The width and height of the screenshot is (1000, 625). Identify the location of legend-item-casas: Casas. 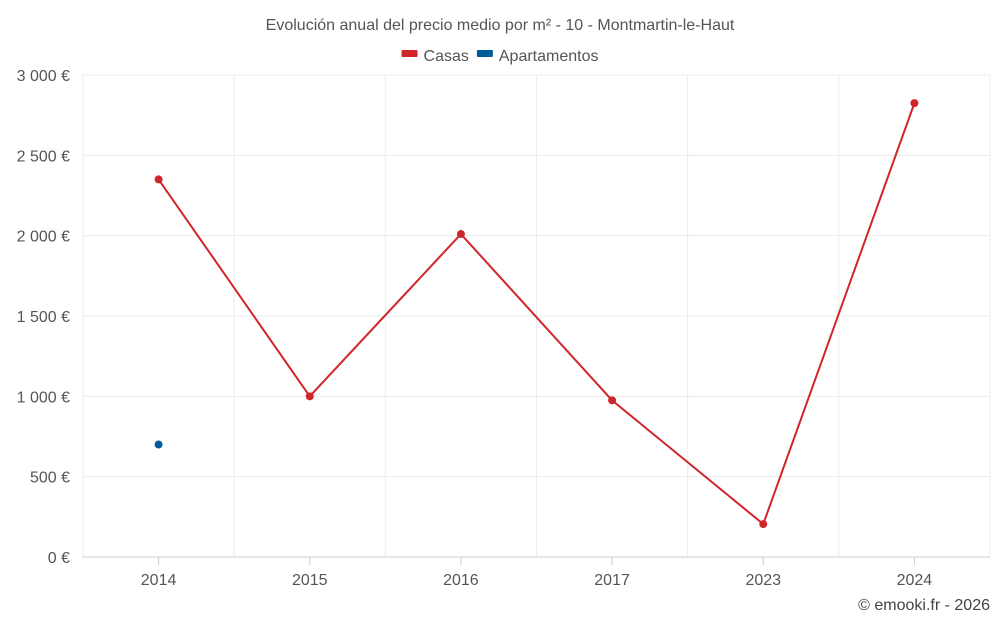
(435, 56).